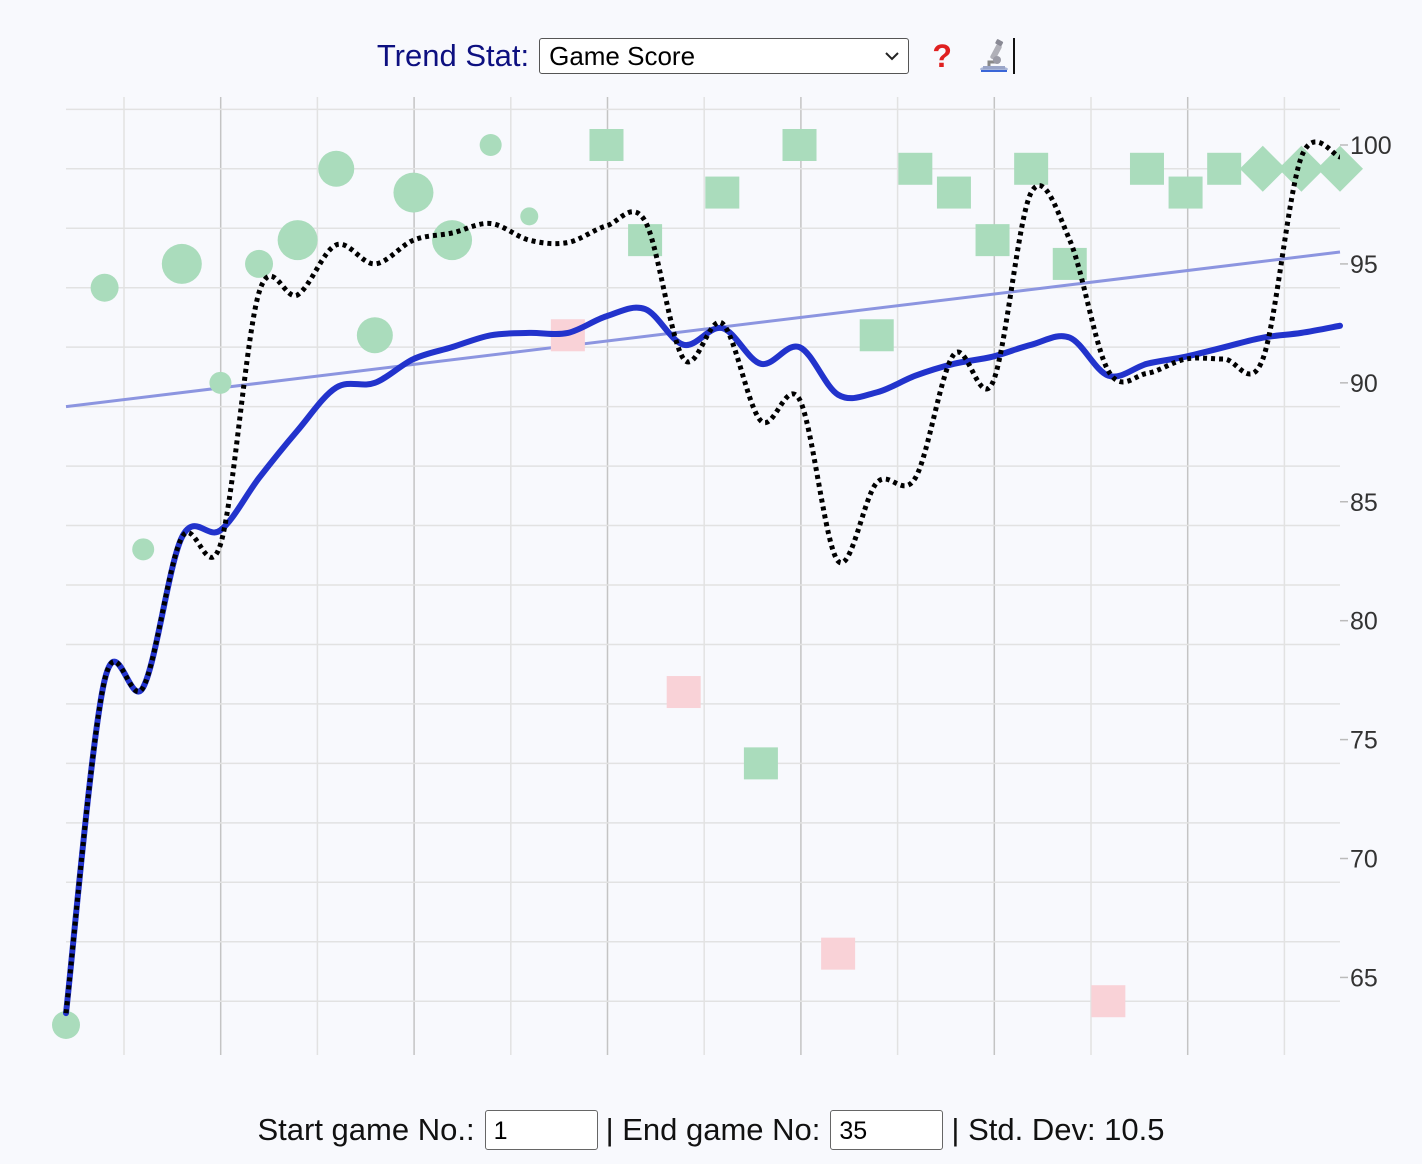  I want to click on trend-stat-select: Game Score, so click(724, 56).